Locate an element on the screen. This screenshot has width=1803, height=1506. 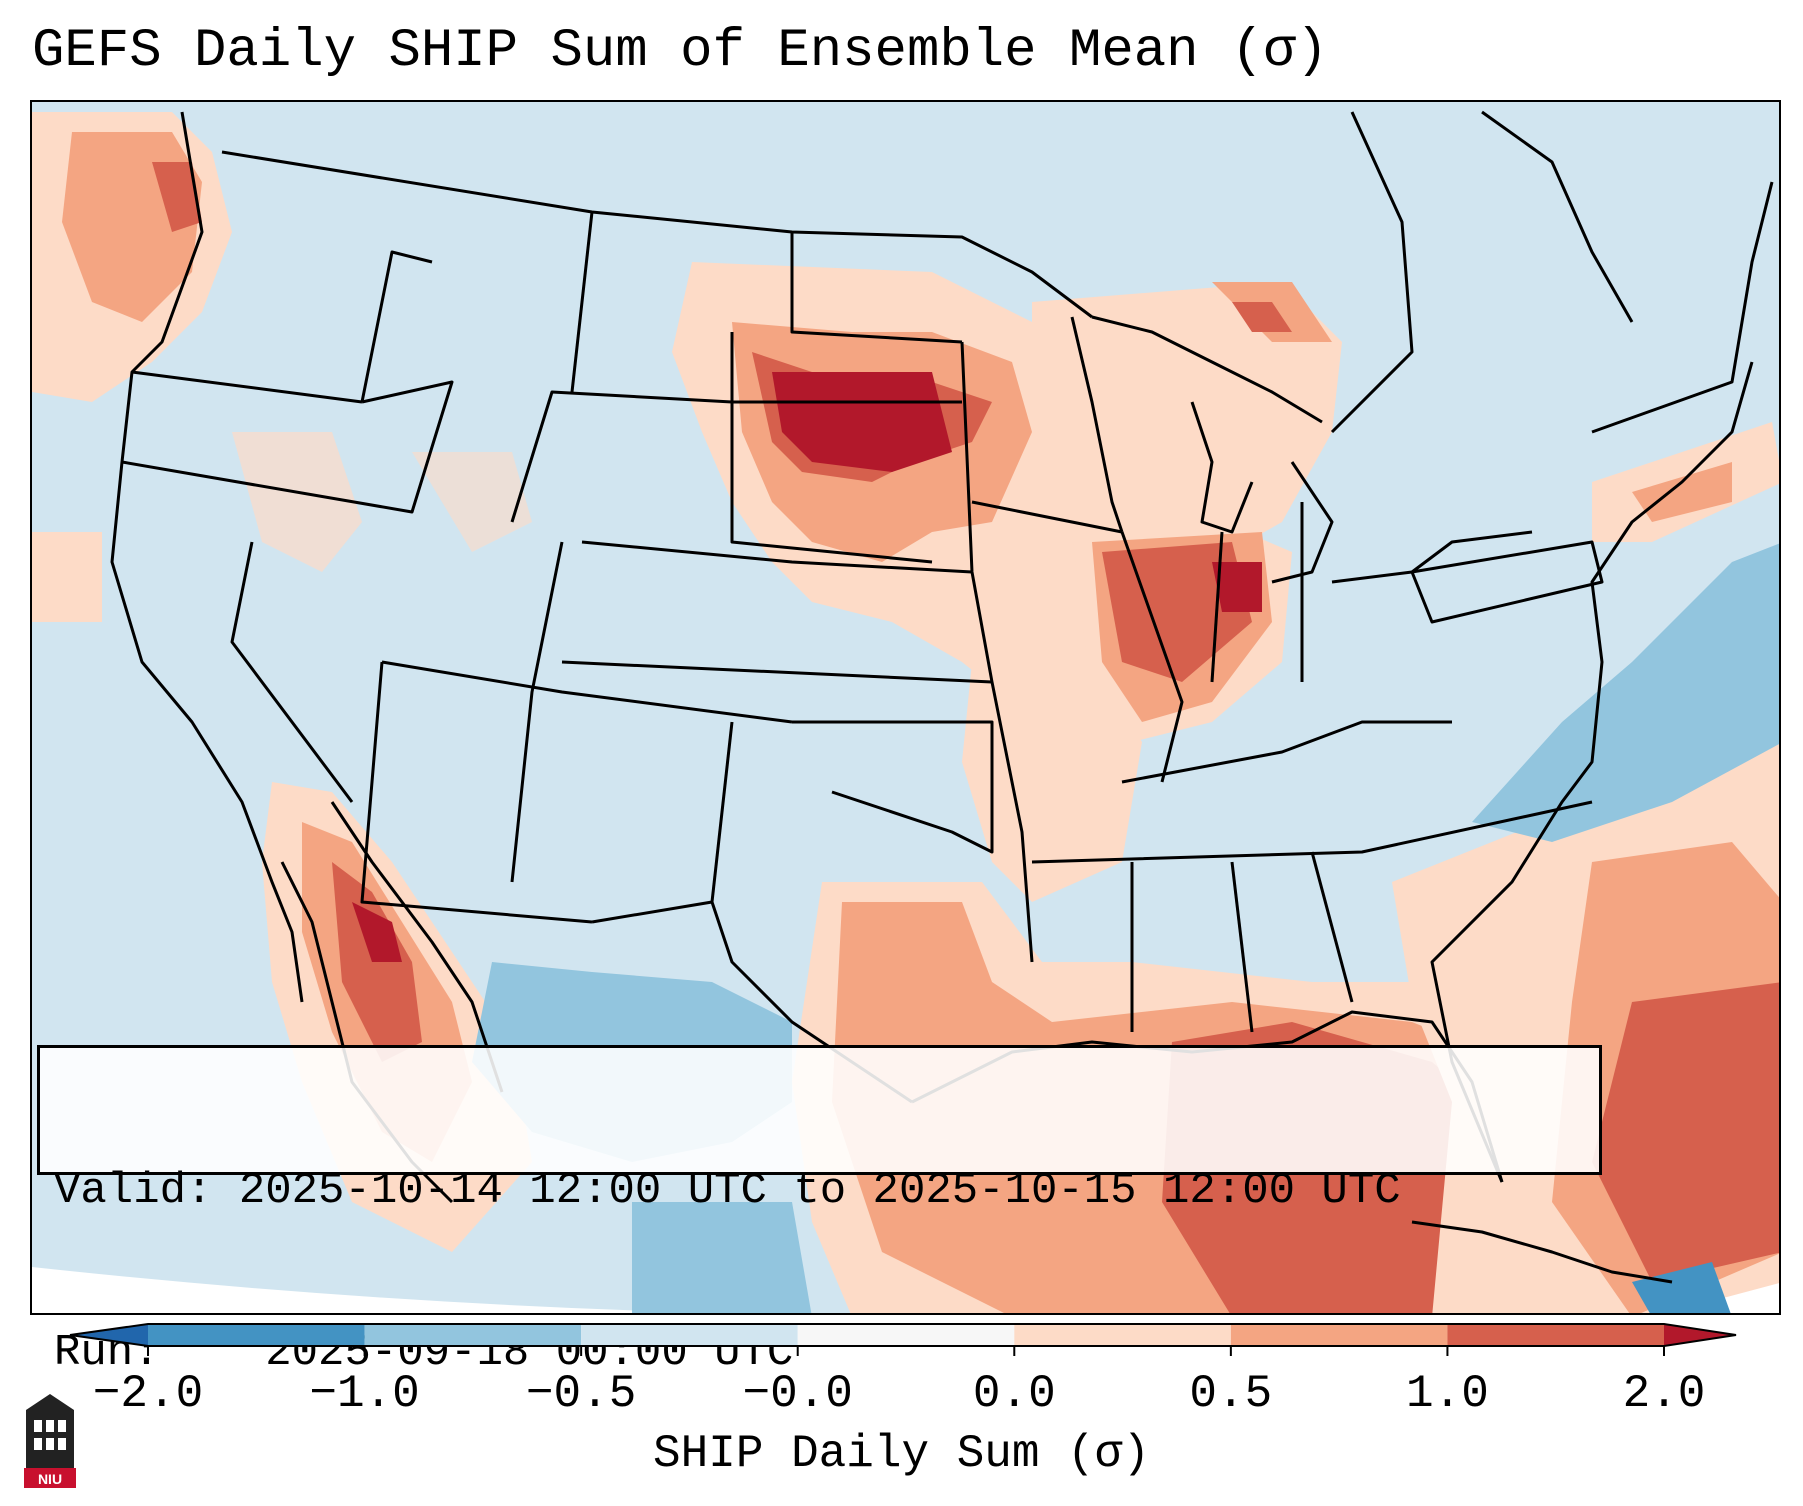
colorbar-extend-low is located at coordinates (109, 1335).